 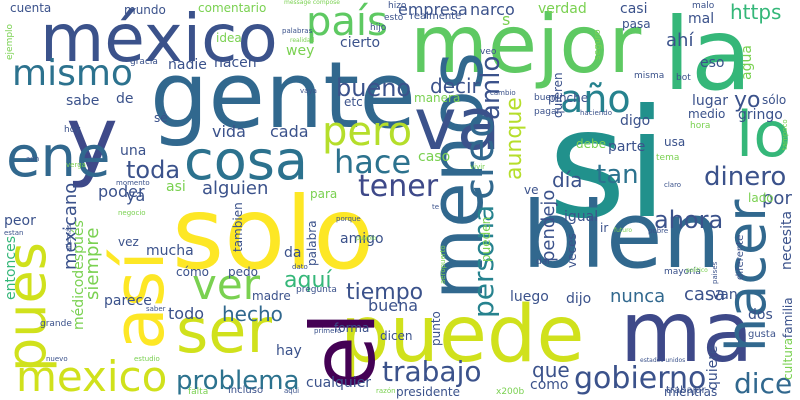 What do you see at coordinates (121, 191) in the screenshot?
I see `word-poder: poder` at bounding box center [121, 191].